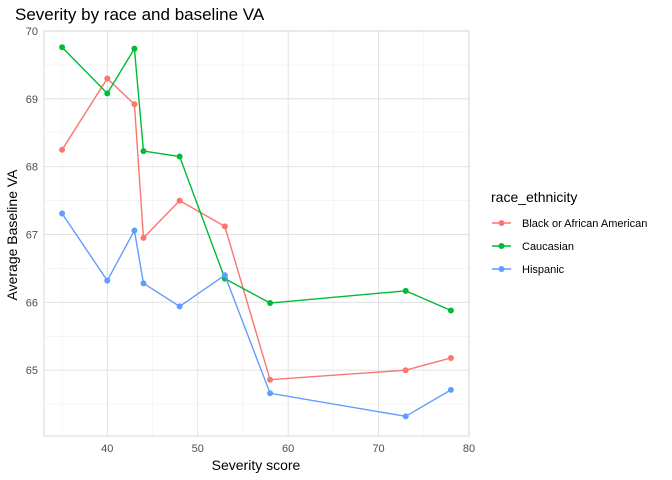 This screenshot has width=672, height=480. What do you see at coordinates (584, 224) in the screenshot?
I see `legend-label: Black or African American` at bounding box center [584, 224].